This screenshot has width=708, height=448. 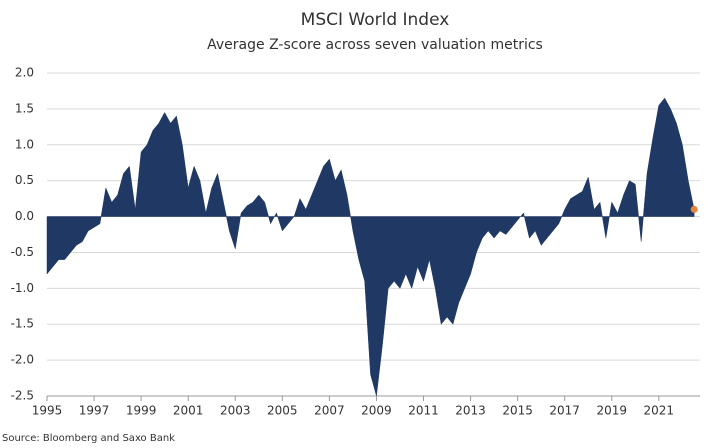 I want to click on x-tick-label: 2021, so click(x=659, y=411).